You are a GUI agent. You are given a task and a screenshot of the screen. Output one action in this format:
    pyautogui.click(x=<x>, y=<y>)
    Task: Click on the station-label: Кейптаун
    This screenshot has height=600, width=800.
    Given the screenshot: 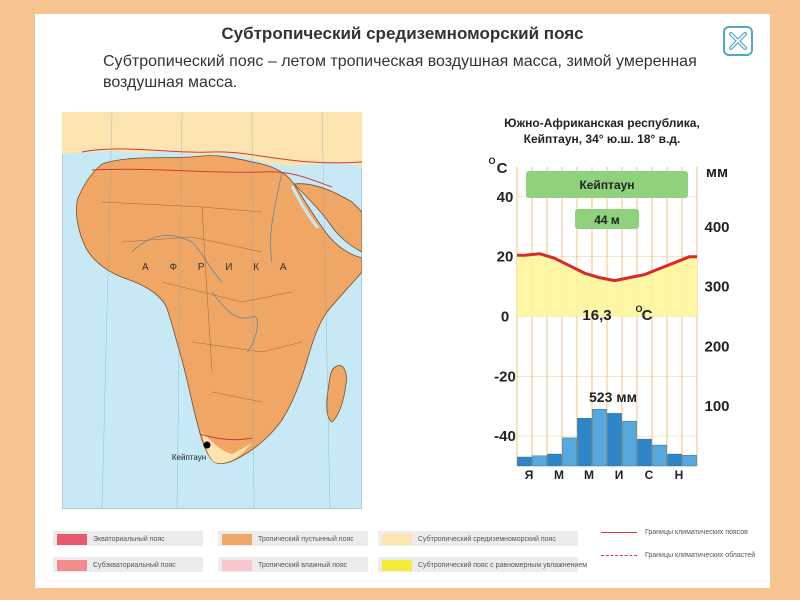 What is the action you would take?
    pyautogui.click(x=606, y=185)
    